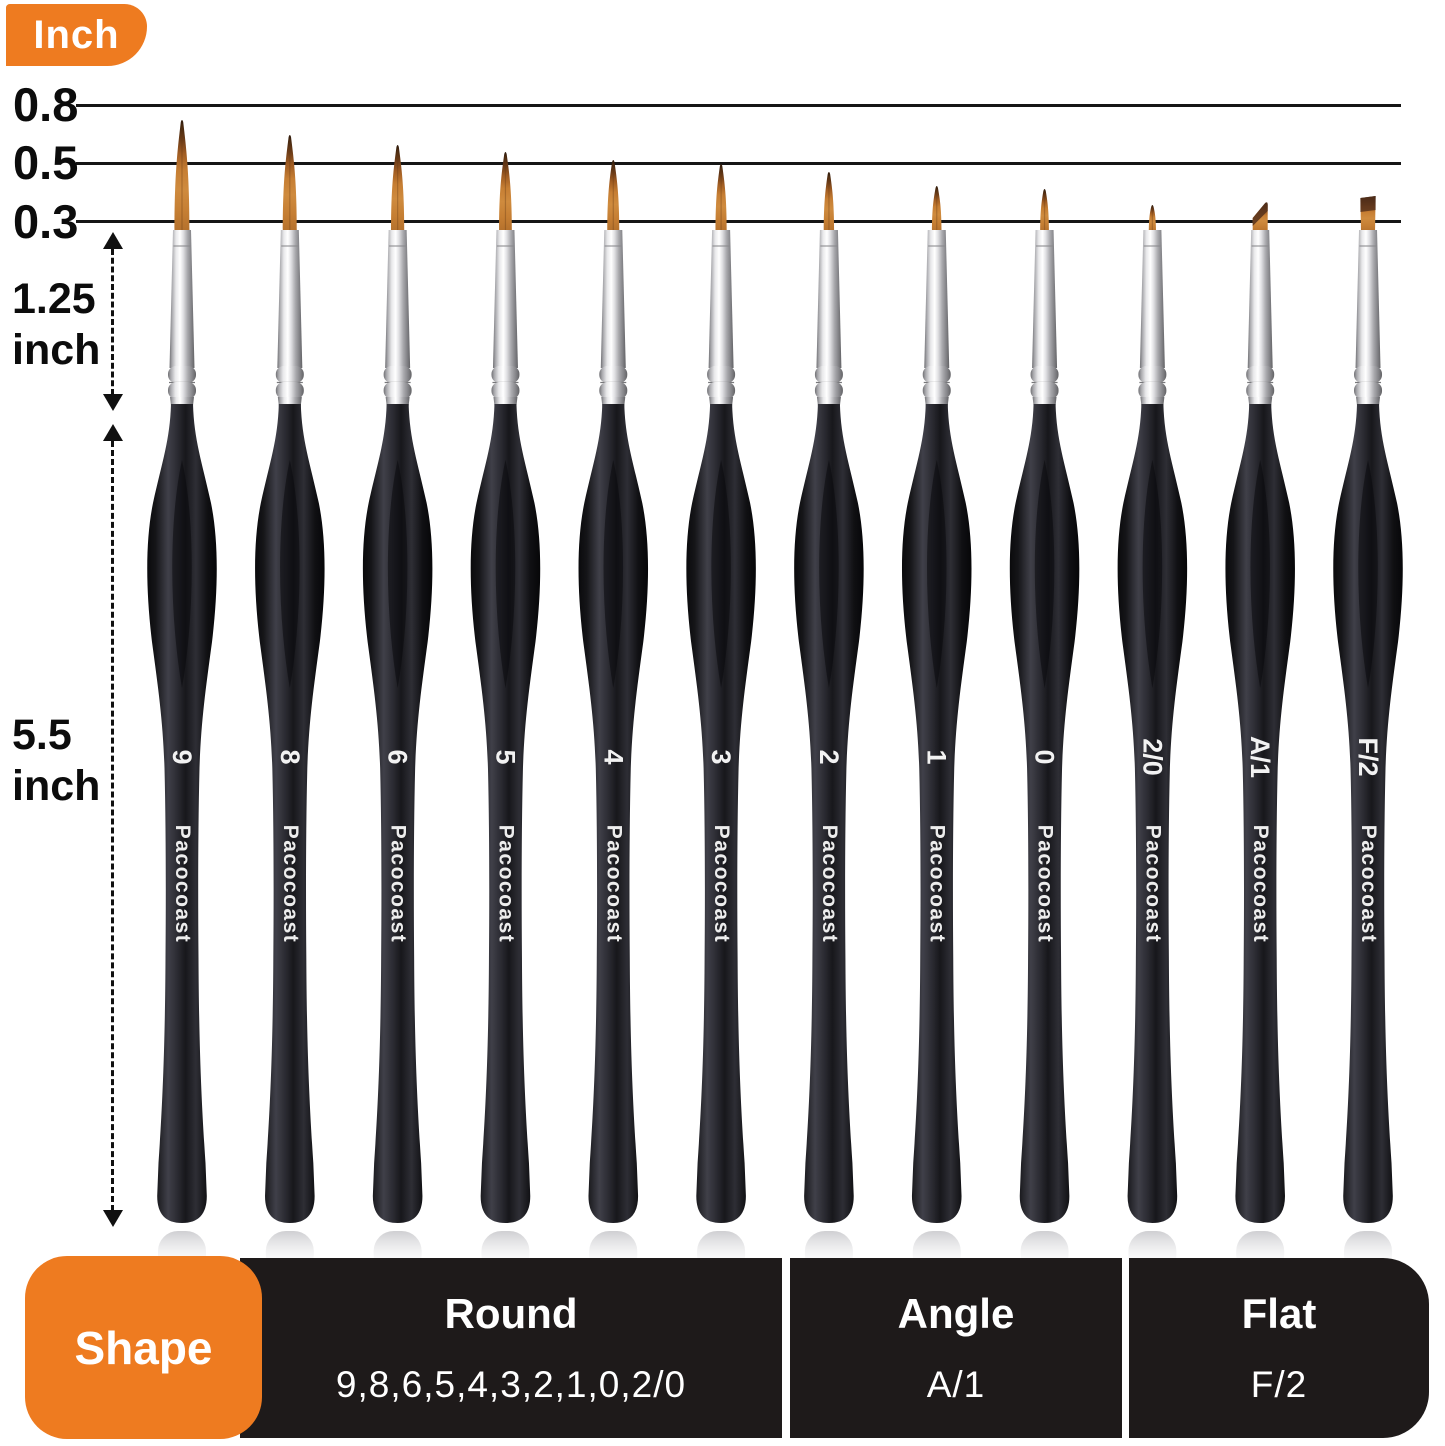 This screenshot has height=1446, width=1445. I want to click on brush-1: 1 Pacocoast, so click(936, 730).